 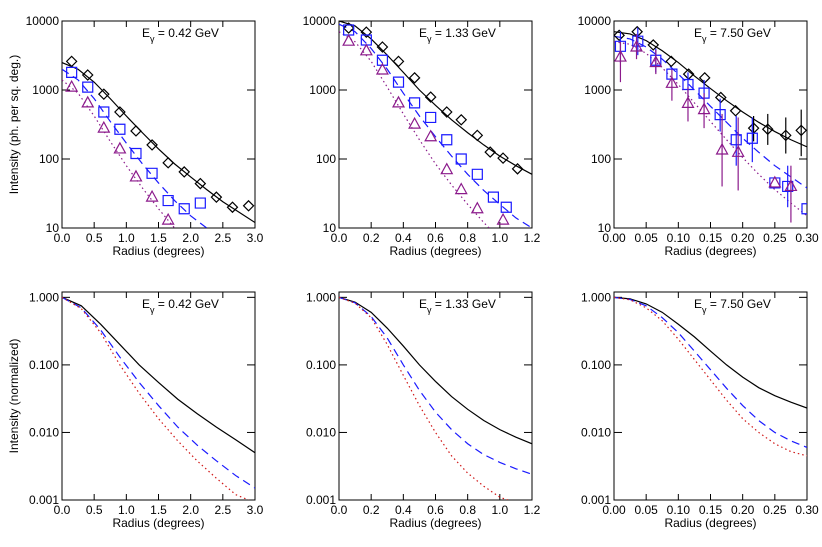 I want to click on x-tick-label: 0.25, so click(x=775, y=238).